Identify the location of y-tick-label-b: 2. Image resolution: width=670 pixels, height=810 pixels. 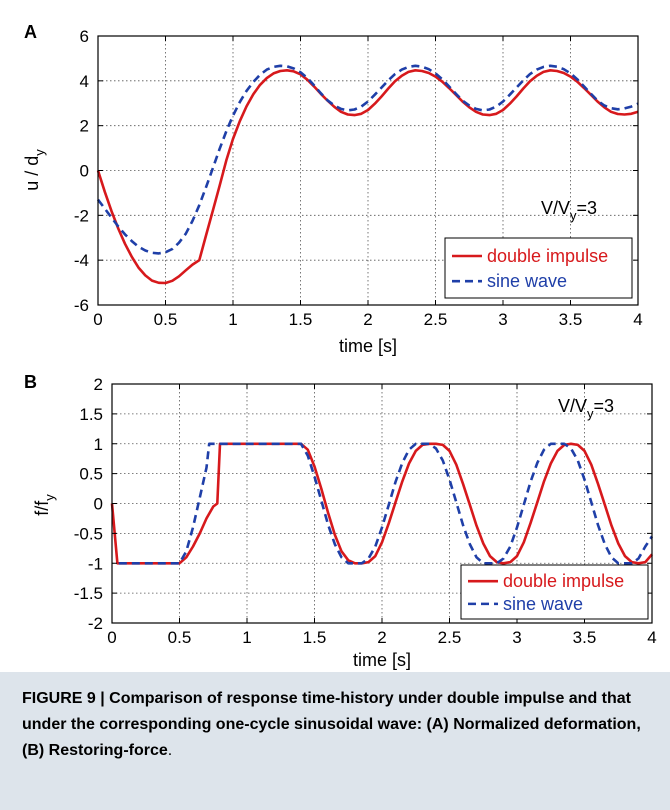
(98, 384).